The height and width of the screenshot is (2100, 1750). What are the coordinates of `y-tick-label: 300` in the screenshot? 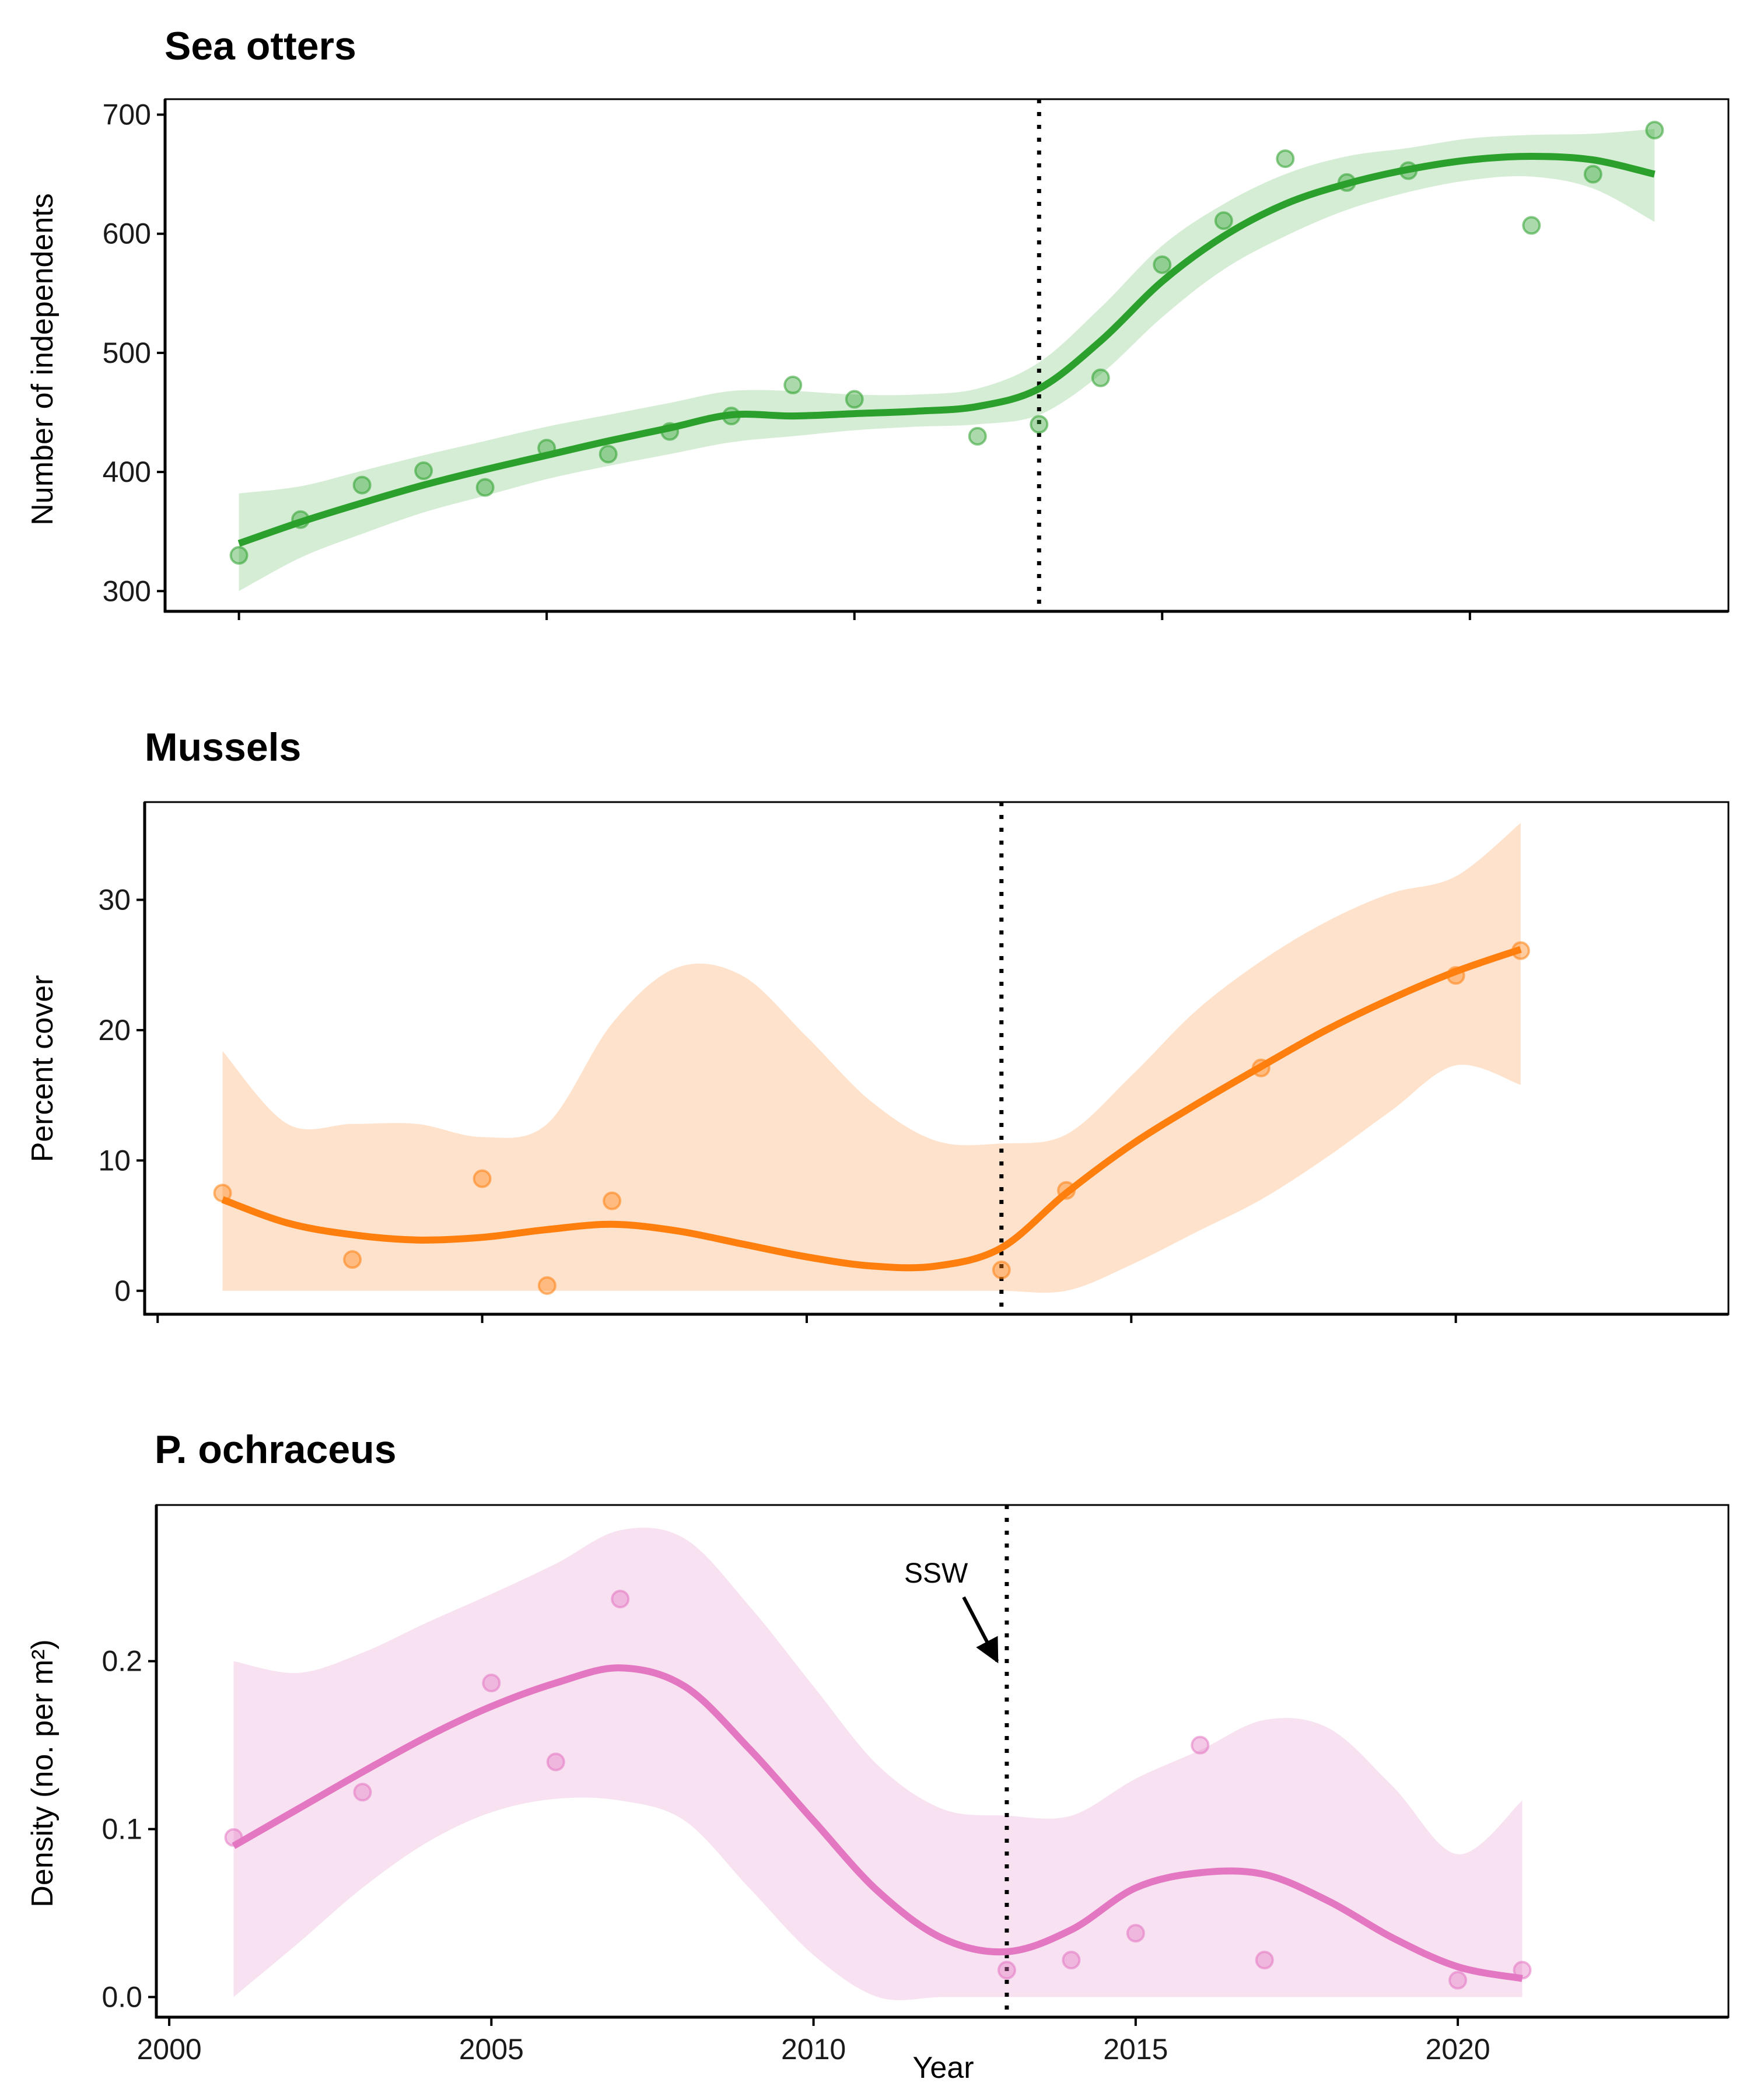 It's located at (127, 591).